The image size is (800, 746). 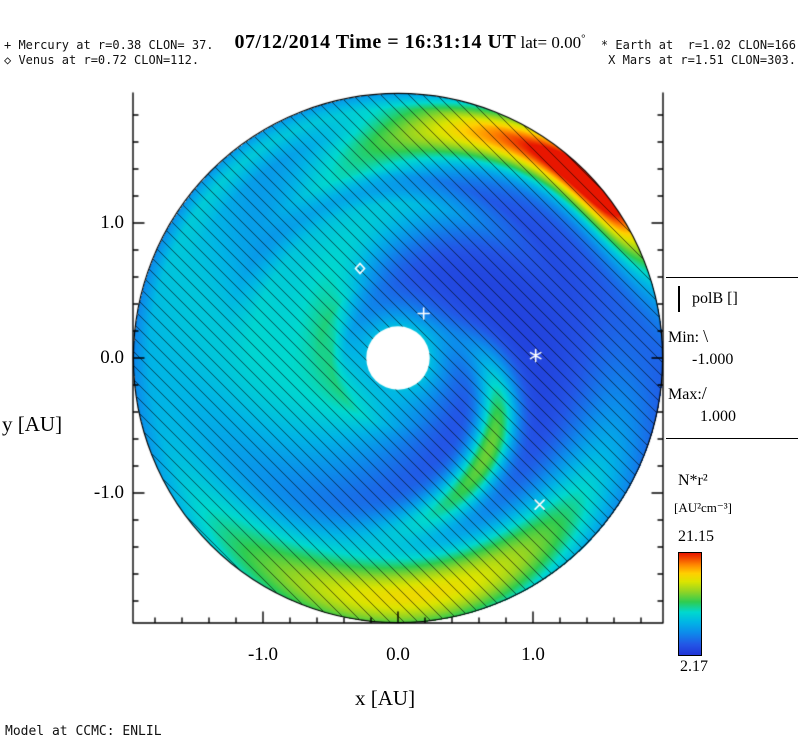 What do you see at coordinates (703, 507) in the screenshot?
I see `colorbar-units-label: [AU²cm⁻³]` at bounding box center [703, 507].